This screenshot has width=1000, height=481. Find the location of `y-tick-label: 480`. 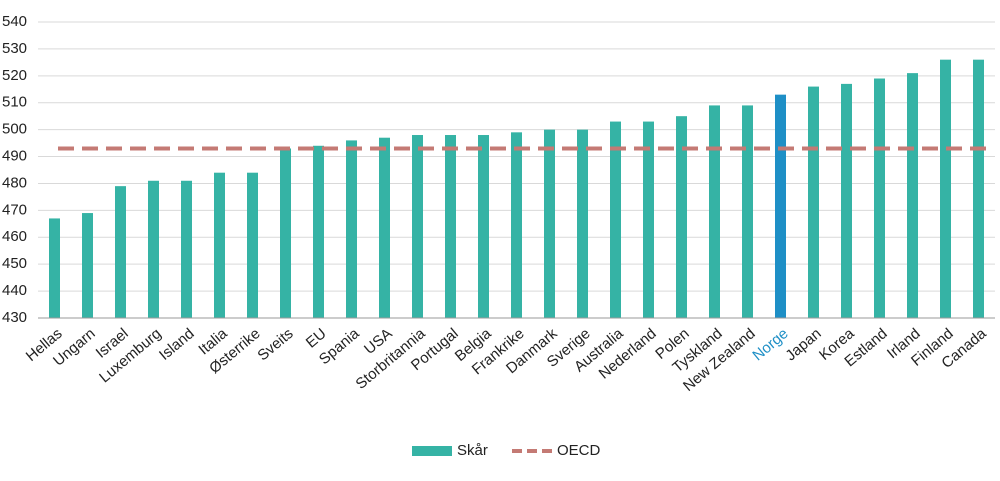

y-tick-label: 480 is located at coordinates (14, 182).